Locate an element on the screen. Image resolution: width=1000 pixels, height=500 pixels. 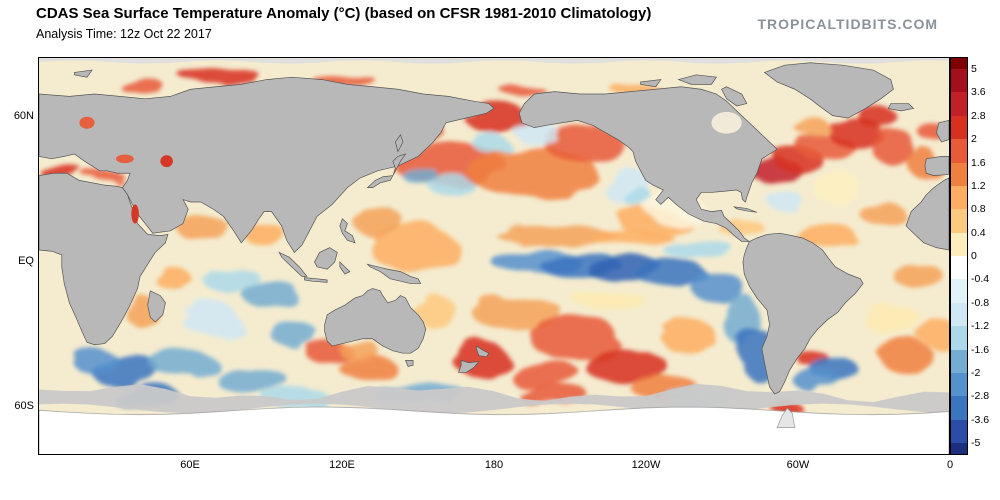
colorbar-tick-label: 1.6 is located at coordinates (978, 162).